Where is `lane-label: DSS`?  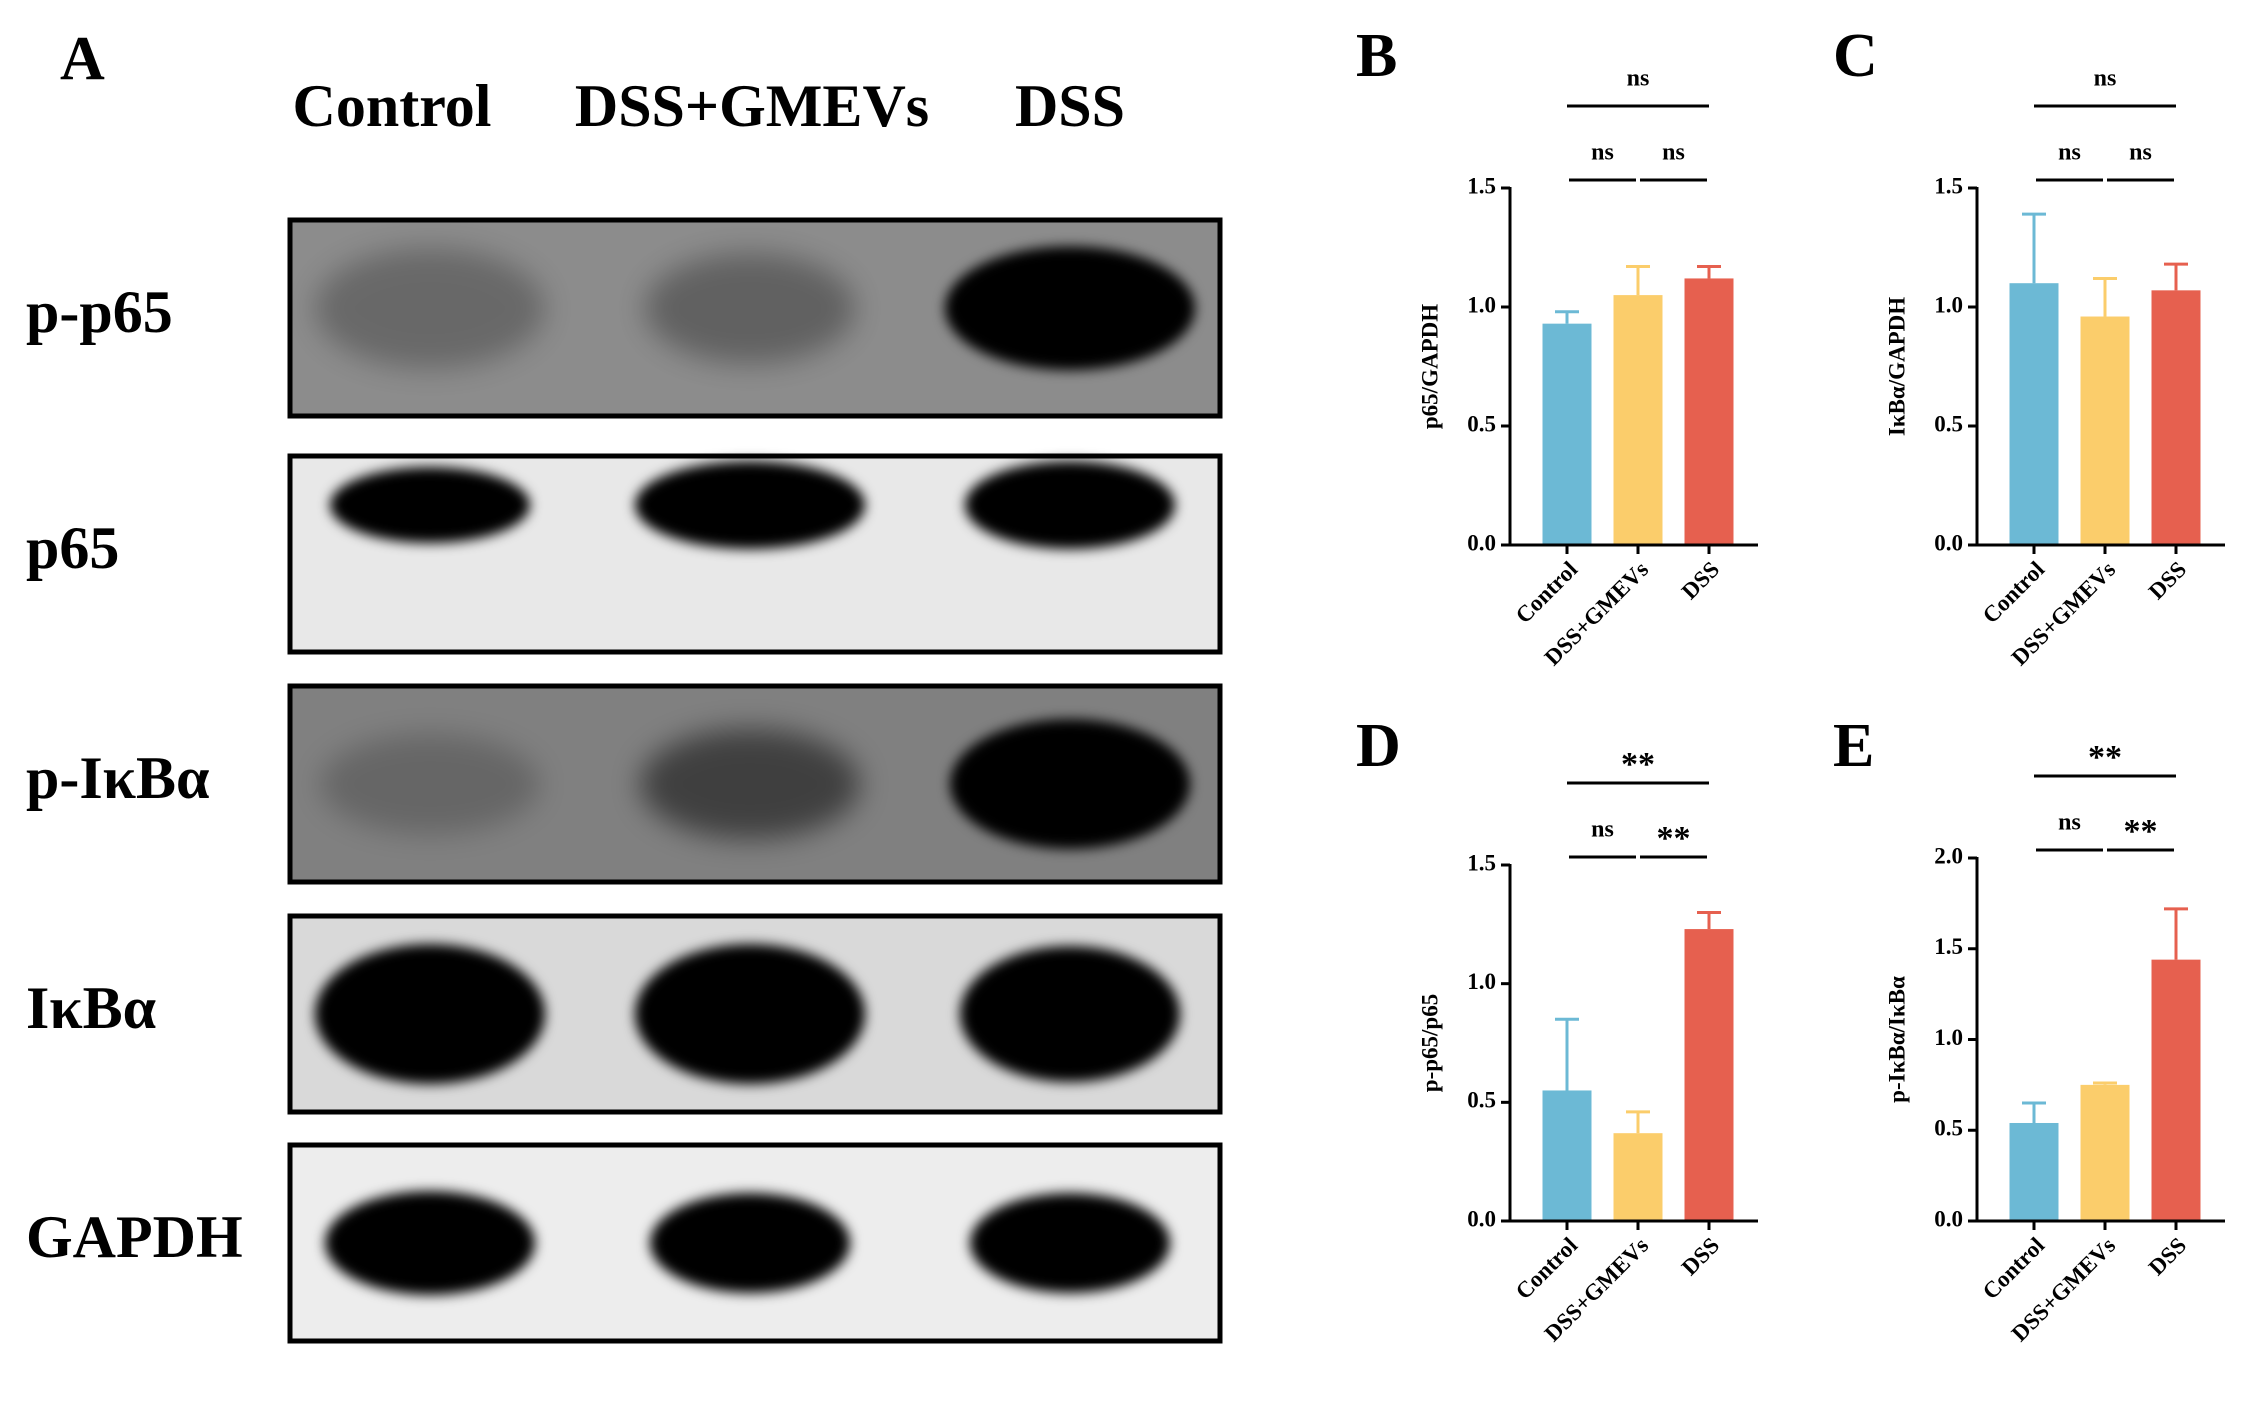
lane-label: DSS is located at coordinates (1070, 106).